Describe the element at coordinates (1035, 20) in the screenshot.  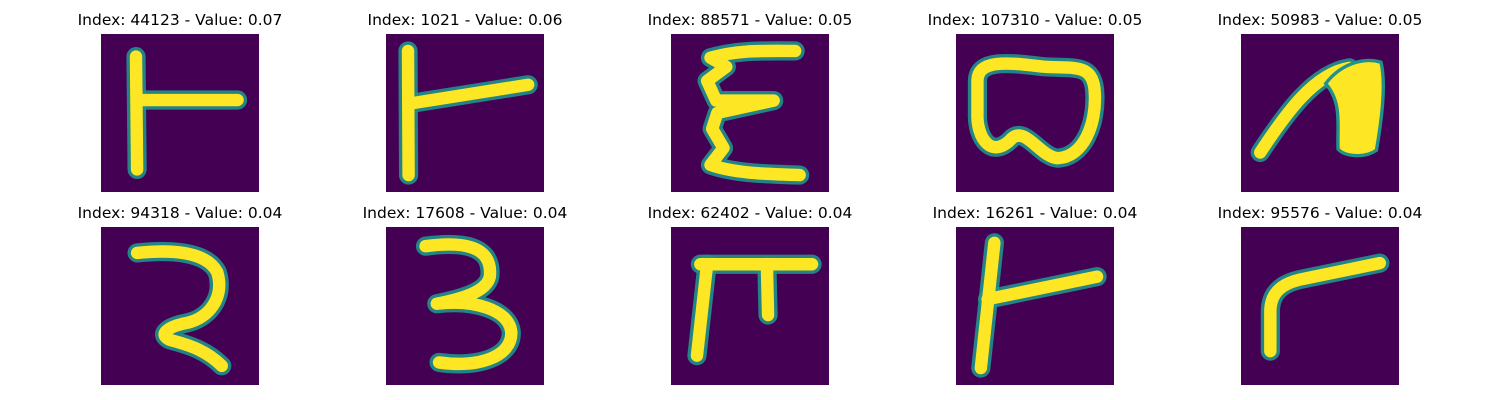
I see `panel-title: Index: 107310 - Value: 0.05` at that location.